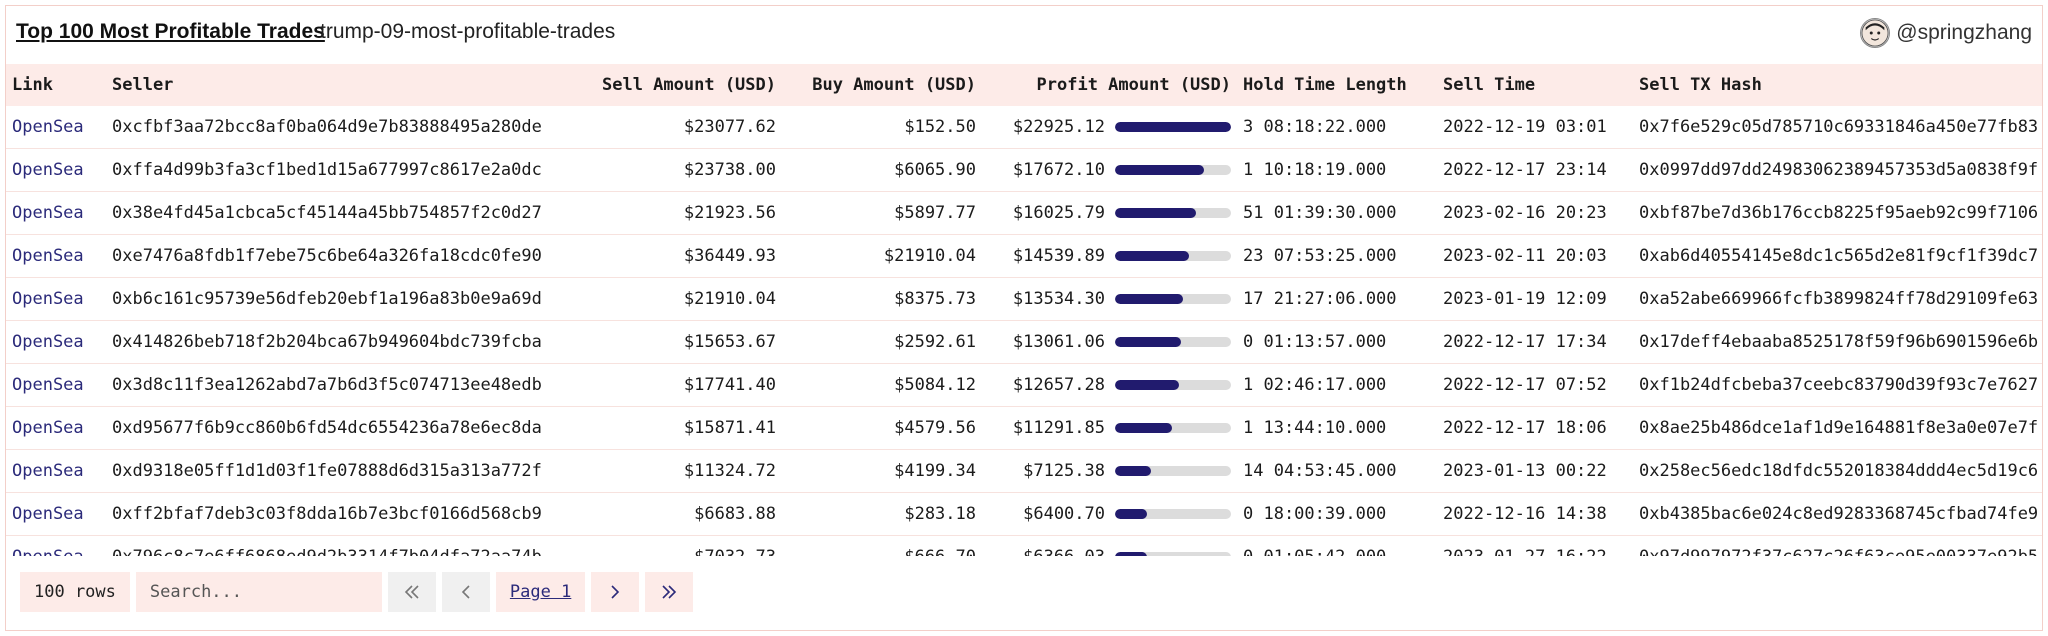  What do you see at coordinates (1337, 170) in the screenshot?
I see `hold-time-cell: 1 10:18:19.000` at bounding box center [1337, 170].